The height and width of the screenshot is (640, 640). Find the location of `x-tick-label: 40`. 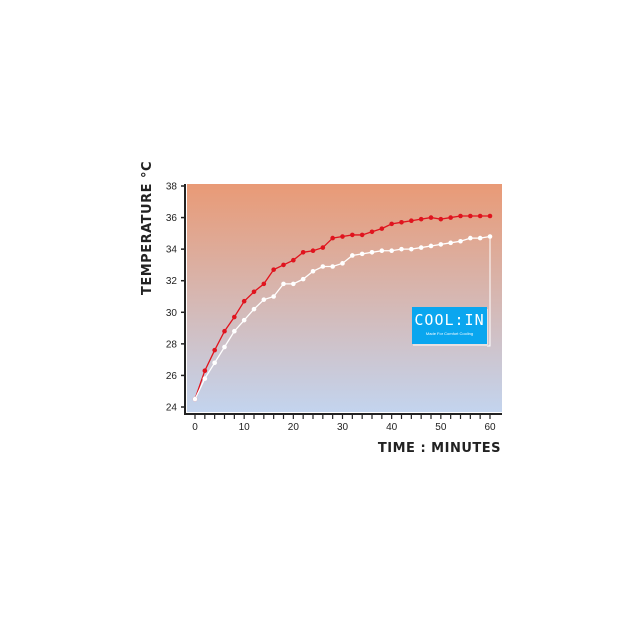

x-tick-label: 40 is located at coordinates (392, 427).